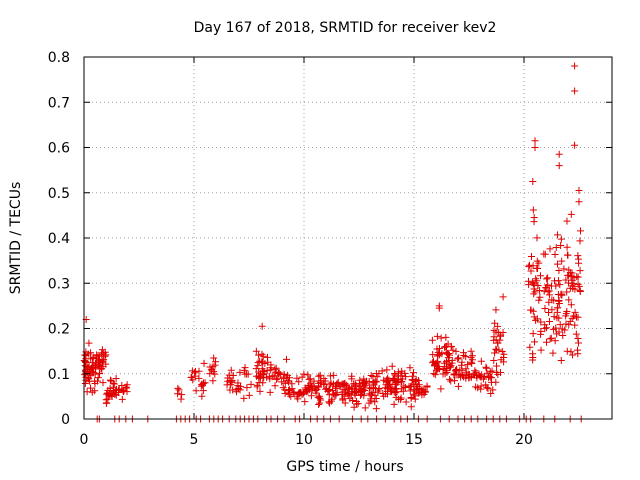 This screenshot has height=480, width=640. What do you see at coordinates (59, 239) in the screenshot?
I see `y-tick-label: 0.4` at bounding box center [59, 239].